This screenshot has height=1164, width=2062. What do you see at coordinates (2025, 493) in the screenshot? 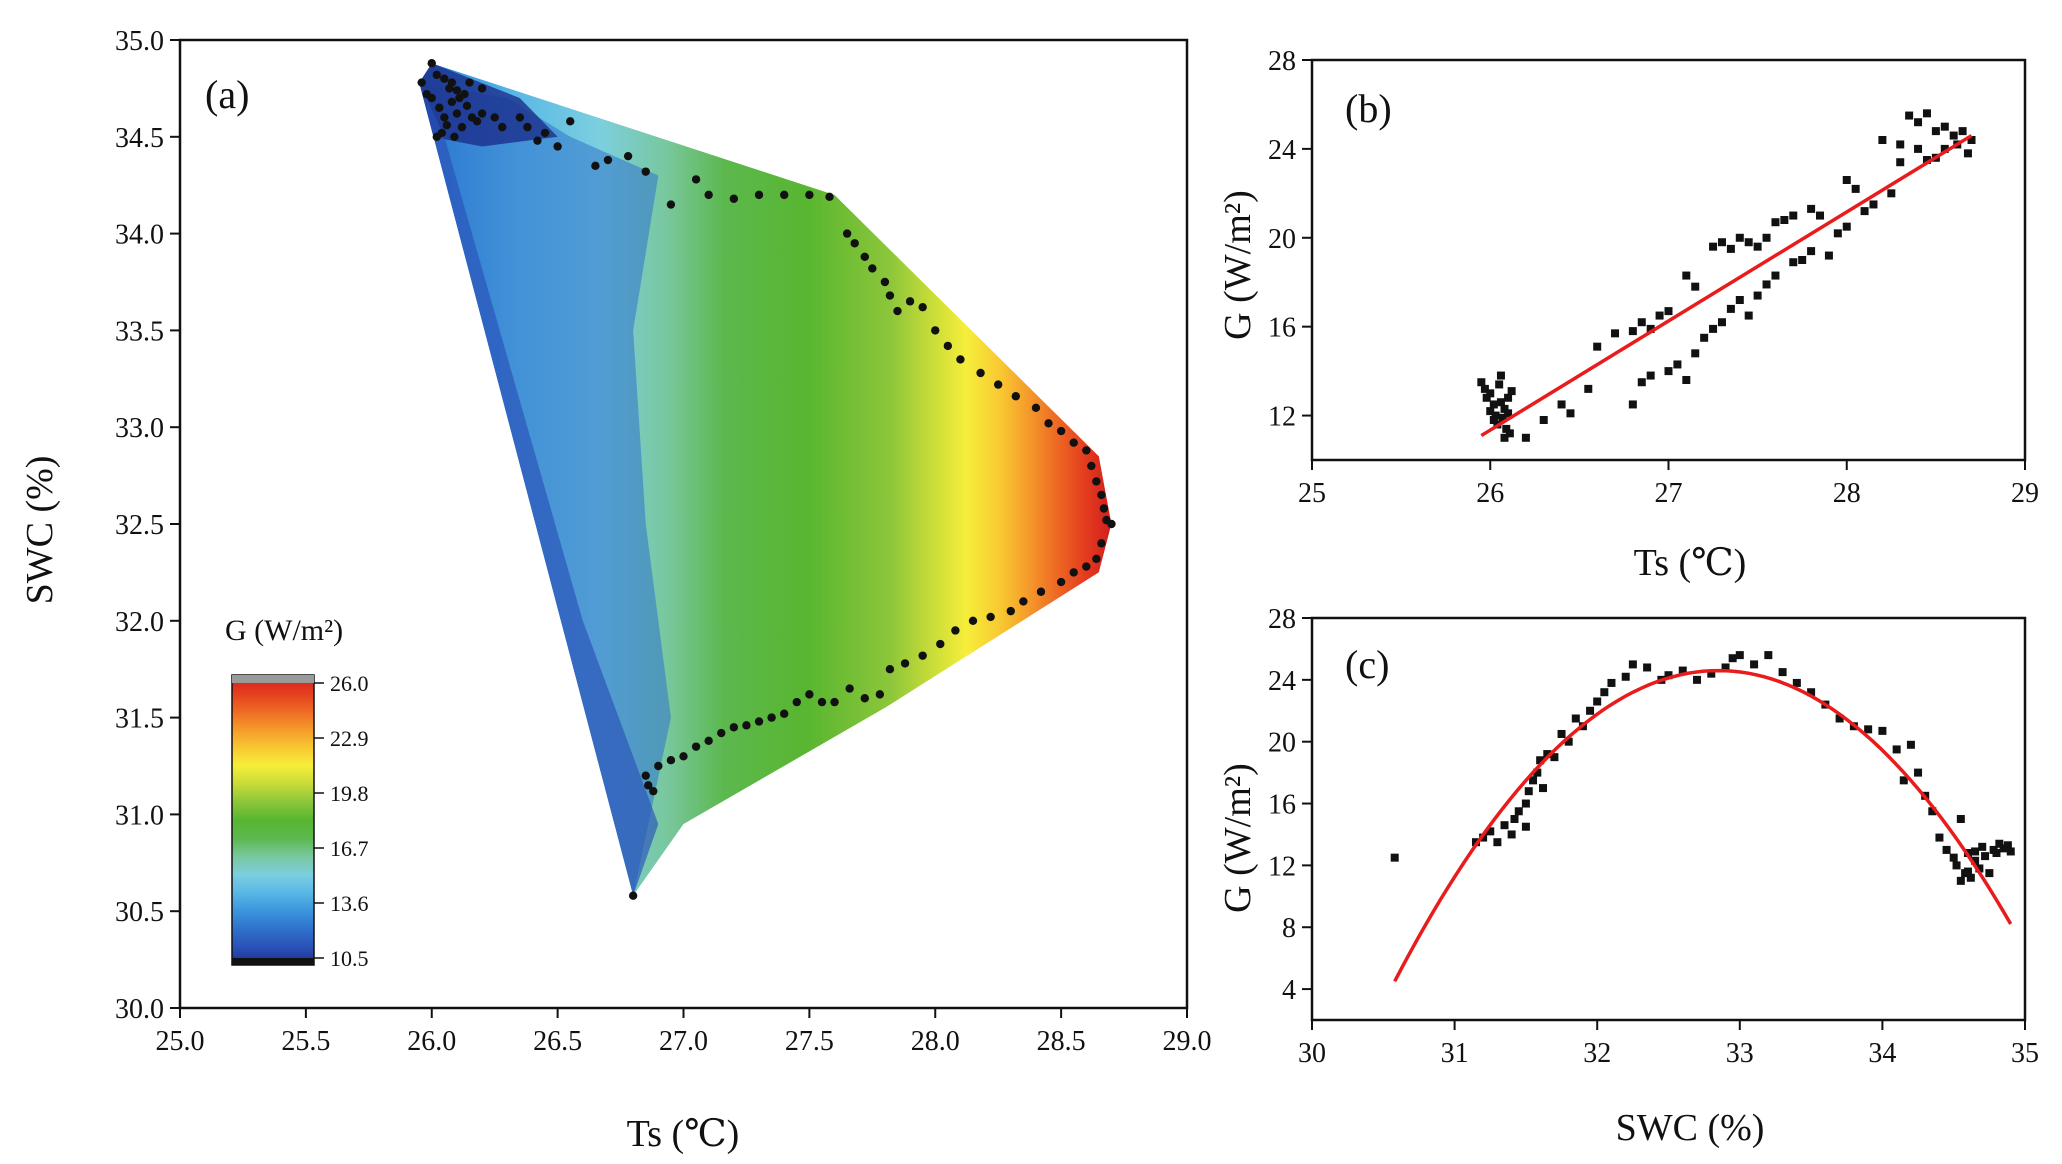
I see `panel-b-xtick-label: 29` at bounding box center [2025, 493].